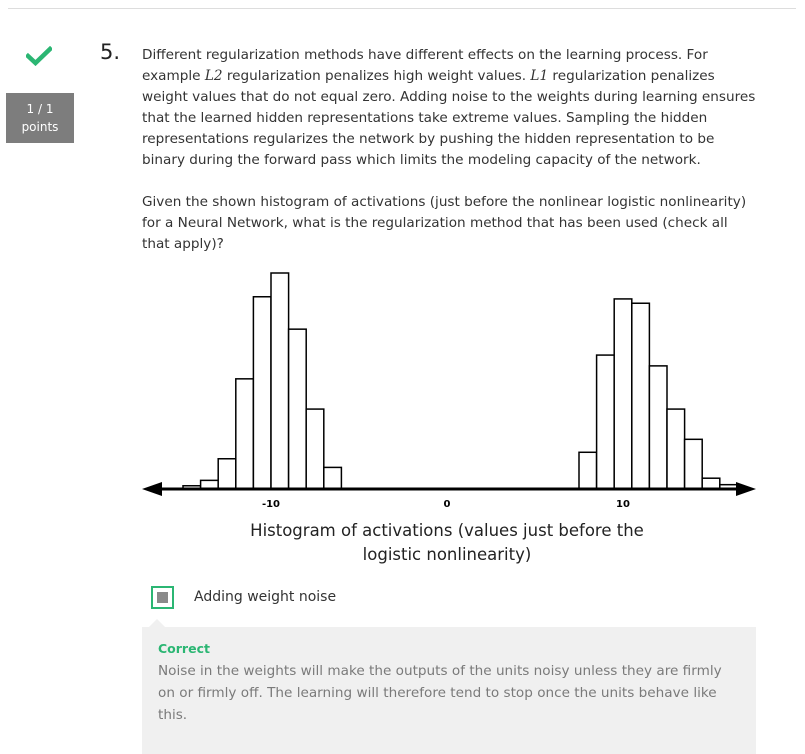  I want to click on feedback-status: Correct, so click(184, 648).